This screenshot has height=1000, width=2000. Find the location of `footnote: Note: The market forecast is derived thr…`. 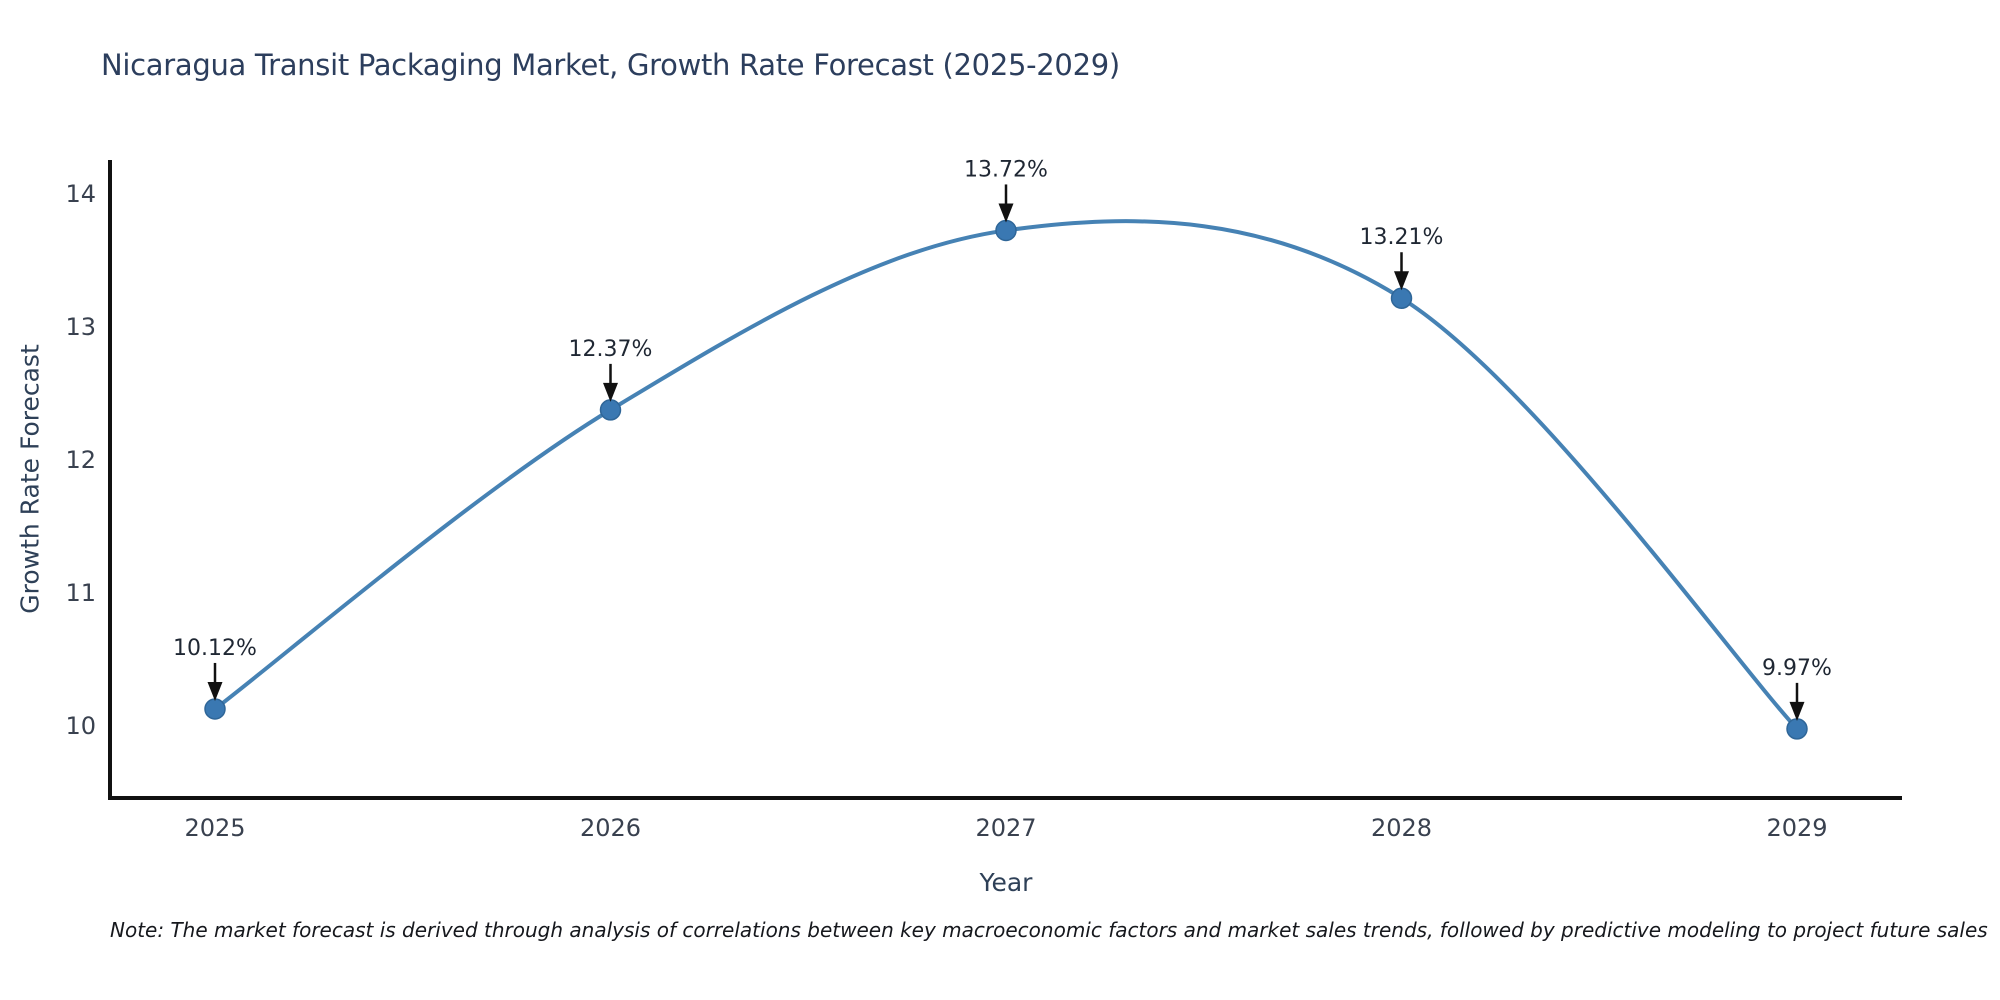

footnote: Note: The market forecast is derived thr… is located at coordinates (1049, 930).